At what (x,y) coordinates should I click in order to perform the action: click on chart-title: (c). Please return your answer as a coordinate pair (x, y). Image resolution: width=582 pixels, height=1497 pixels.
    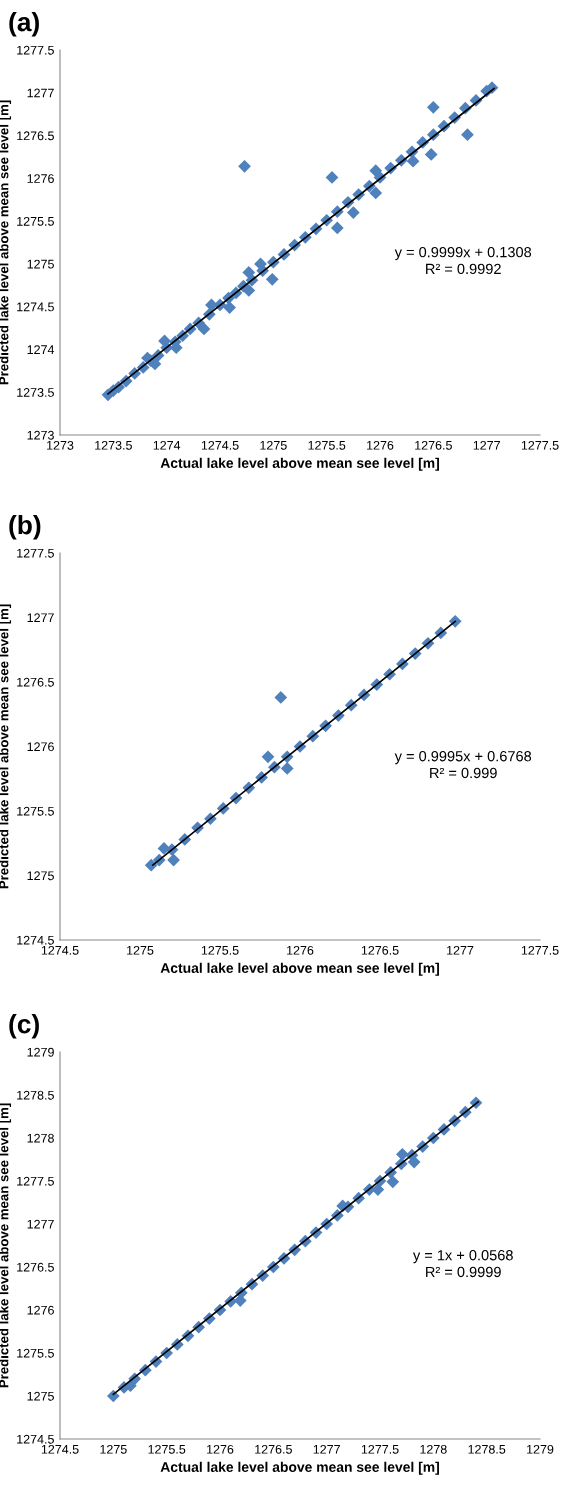
    Looking at the image, I should click on (24, 1026).